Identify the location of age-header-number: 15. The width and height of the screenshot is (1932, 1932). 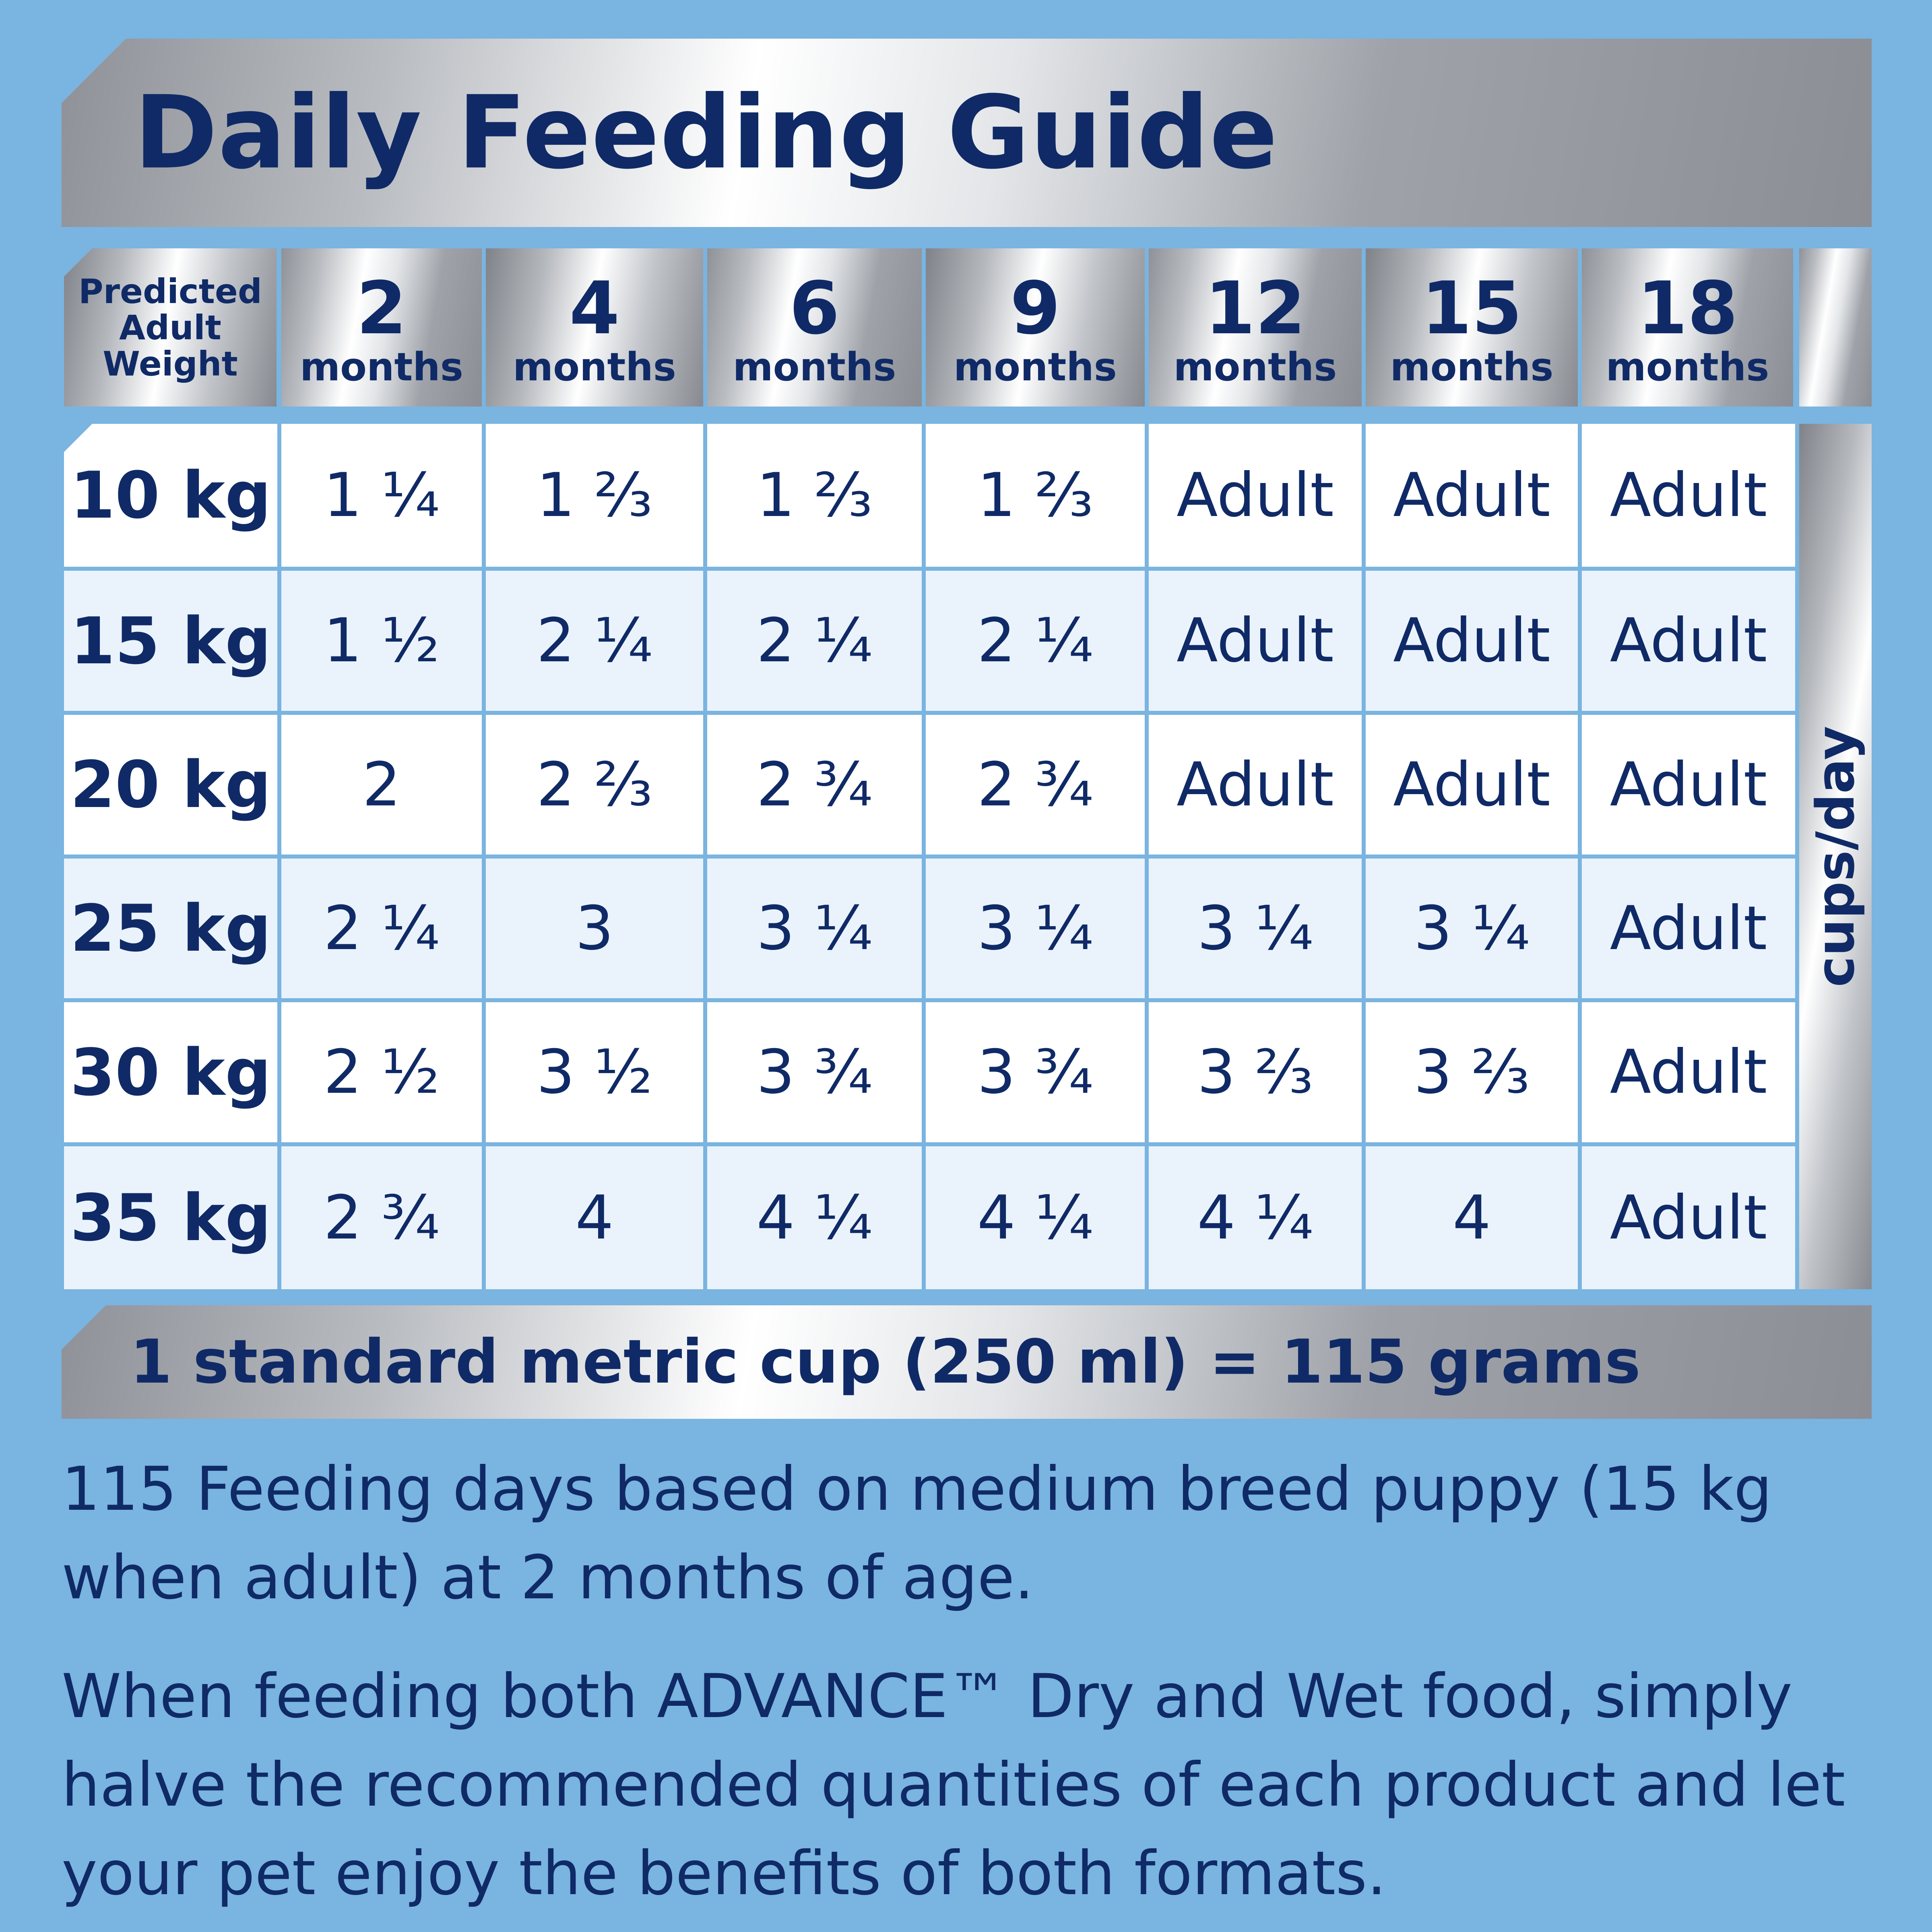
(1471, 308).